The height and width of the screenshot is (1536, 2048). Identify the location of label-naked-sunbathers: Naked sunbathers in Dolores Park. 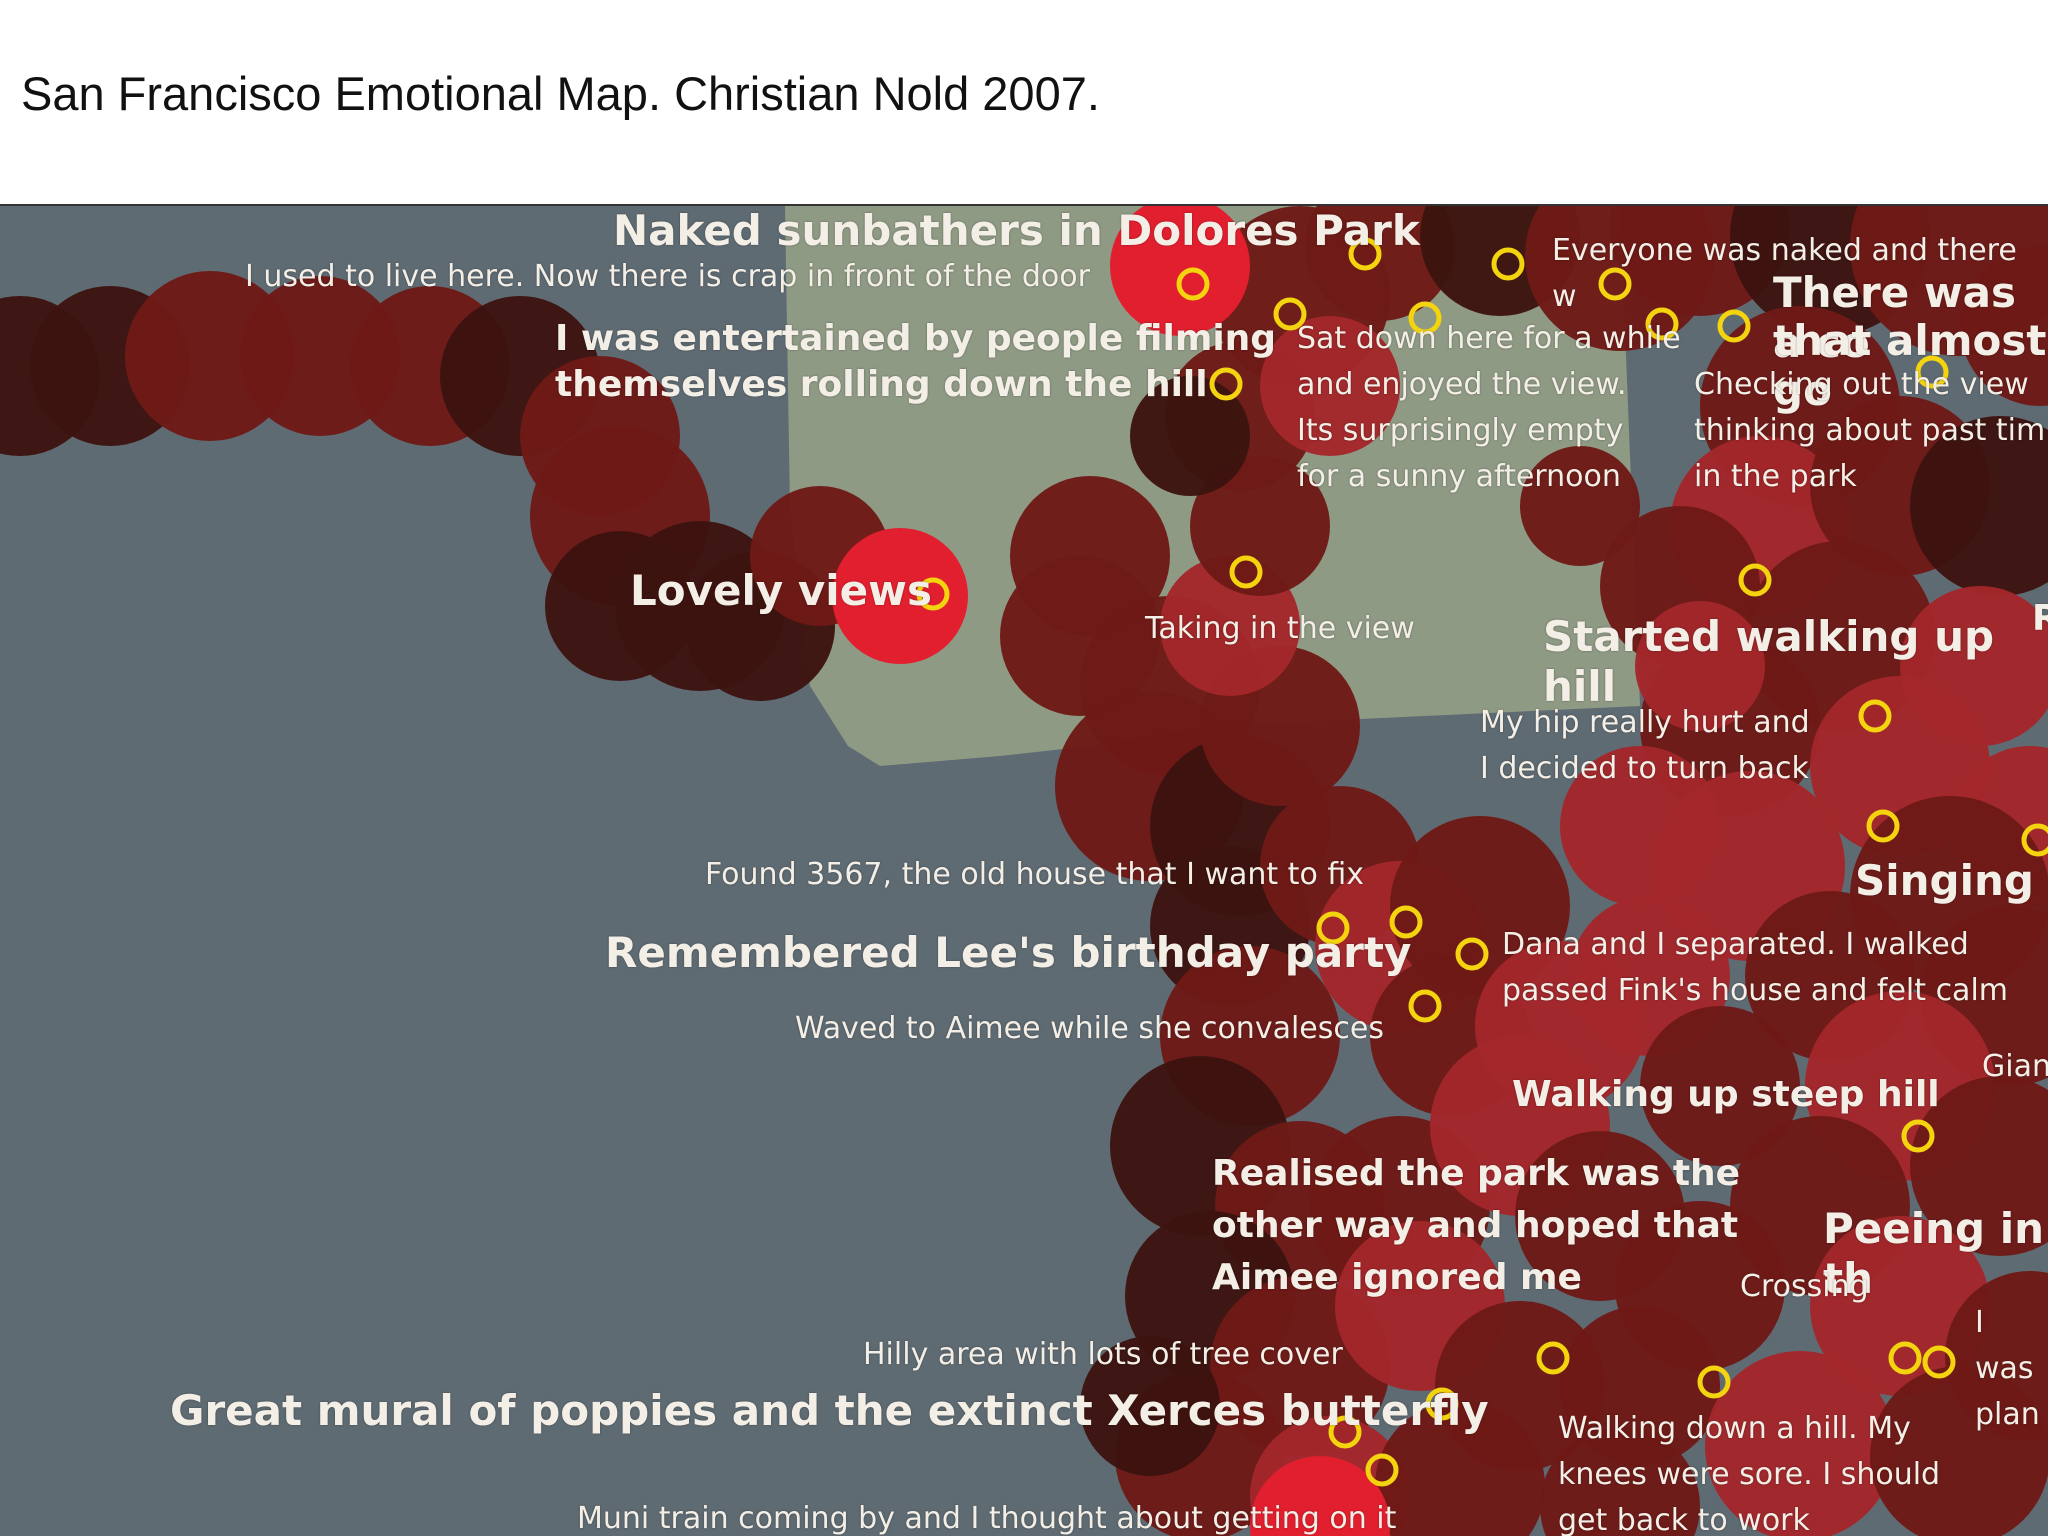
(1016, 230).